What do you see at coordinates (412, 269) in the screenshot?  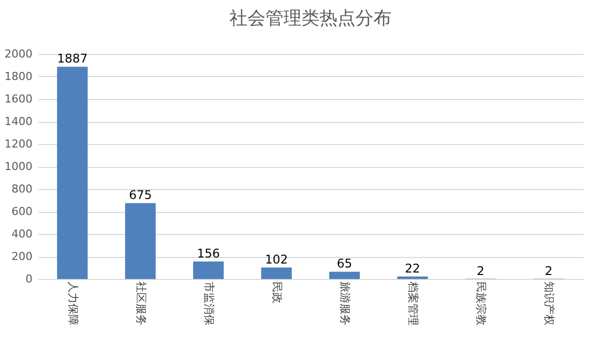 I see `data-label: 22` at bounding box center [412, 269].